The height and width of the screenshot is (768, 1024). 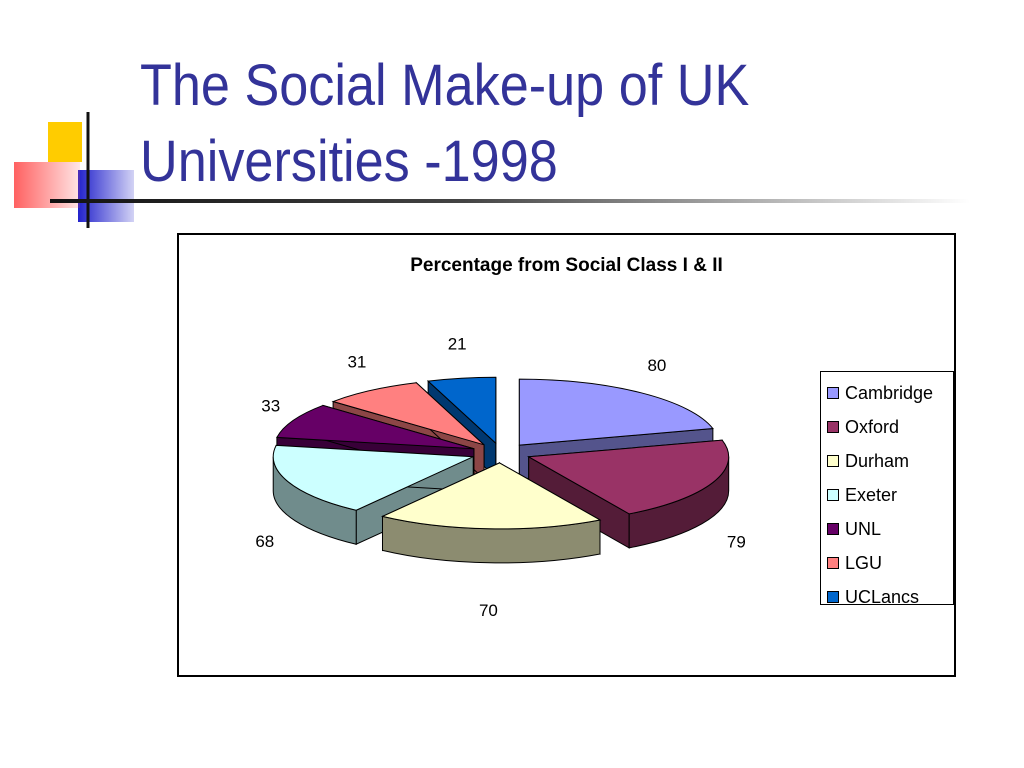 I want to click on data-label-lgu: 31, so click(x=356, y=361).